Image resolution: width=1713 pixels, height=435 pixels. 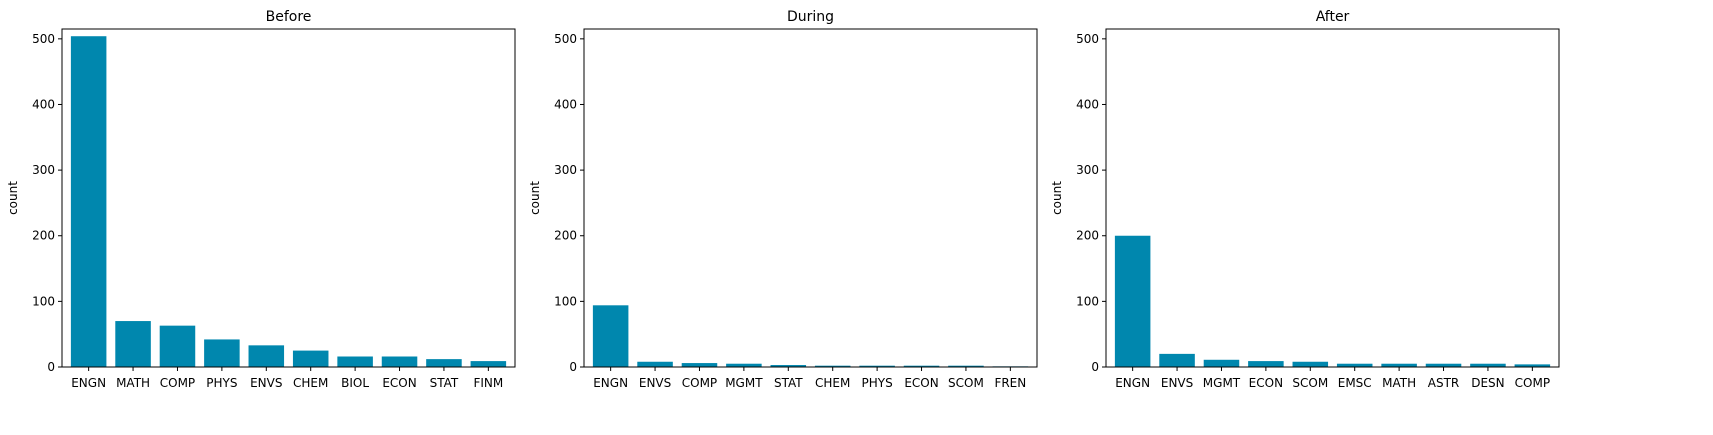 I want to click on chart-title: Before, so click(x=289, y=17).